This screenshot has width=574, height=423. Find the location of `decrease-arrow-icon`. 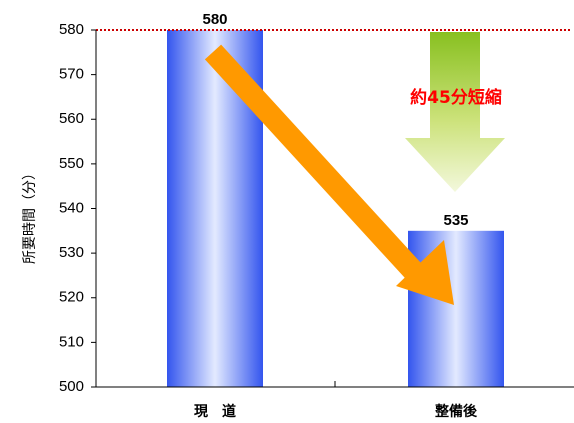

decrease-arrow-icon is located at coordinates (425, 272).